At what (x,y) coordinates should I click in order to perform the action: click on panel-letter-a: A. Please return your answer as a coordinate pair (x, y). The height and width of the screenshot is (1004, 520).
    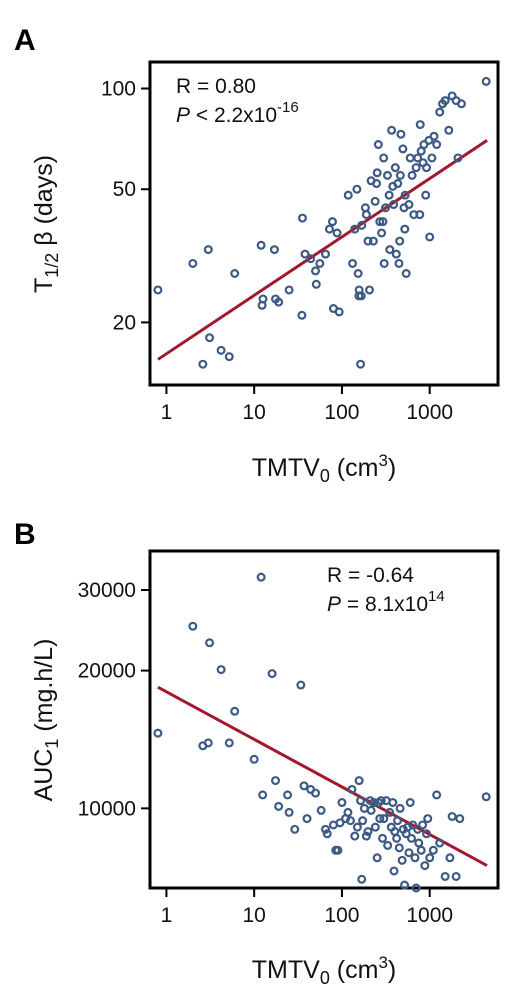
    Looking at the image, I should click on (25, 40).